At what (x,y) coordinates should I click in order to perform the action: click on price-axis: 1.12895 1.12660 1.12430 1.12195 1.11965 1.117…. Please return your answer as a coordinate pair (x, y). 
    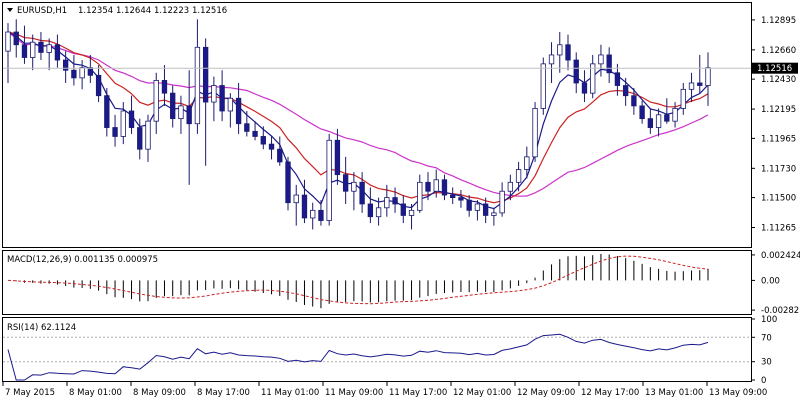
    Looking at the image, I should click on (773, 125).